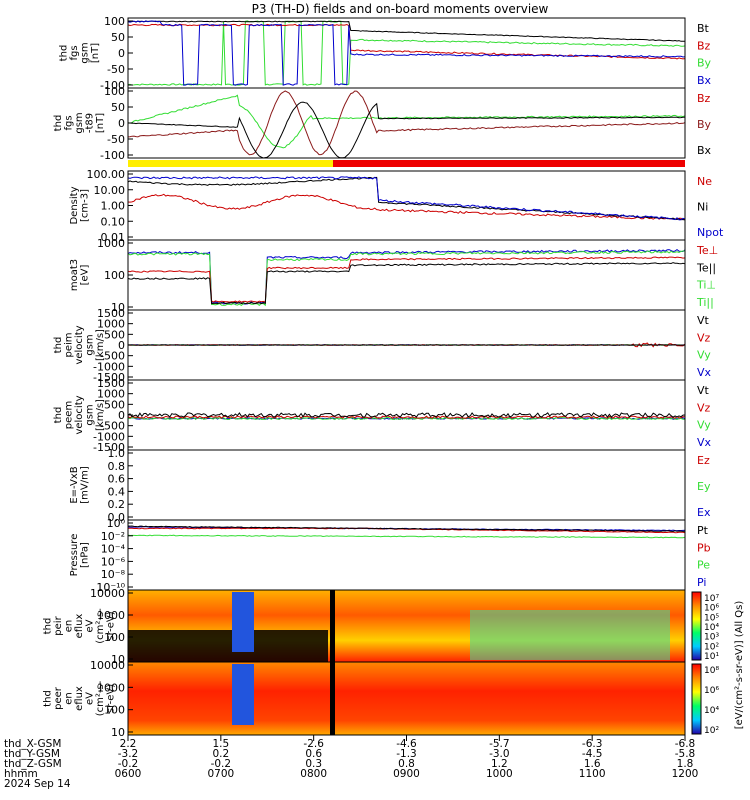  I want to click on y-axis-label: [km/s], so click(100, 415).